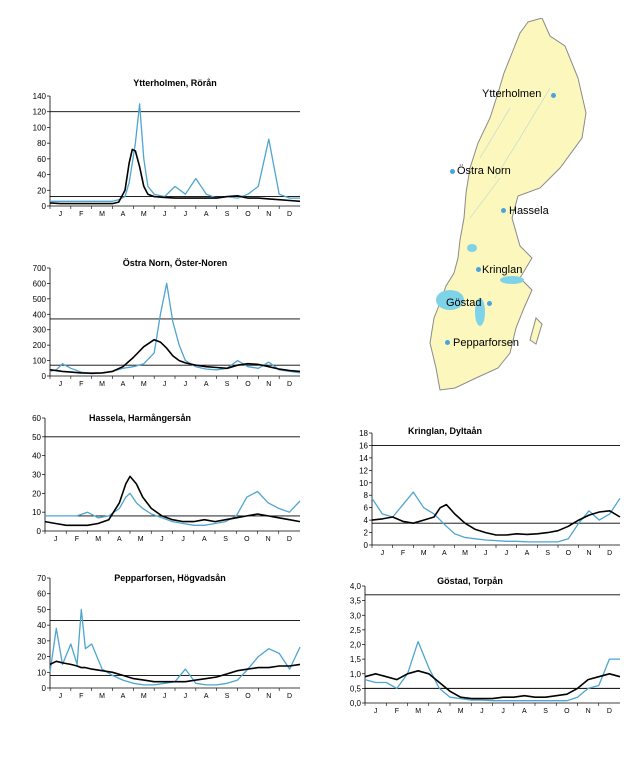  What do you see at coordinates (450, 300) in the screenshot?
I see `lake-vanern` at bounding box center [450, 300].